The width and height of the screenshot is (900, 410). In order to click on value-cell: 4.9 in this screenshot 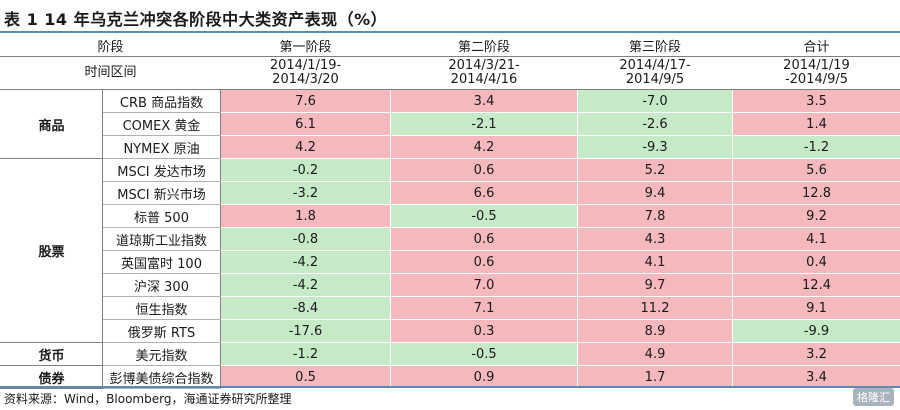, I will do `click(655, 354)`.